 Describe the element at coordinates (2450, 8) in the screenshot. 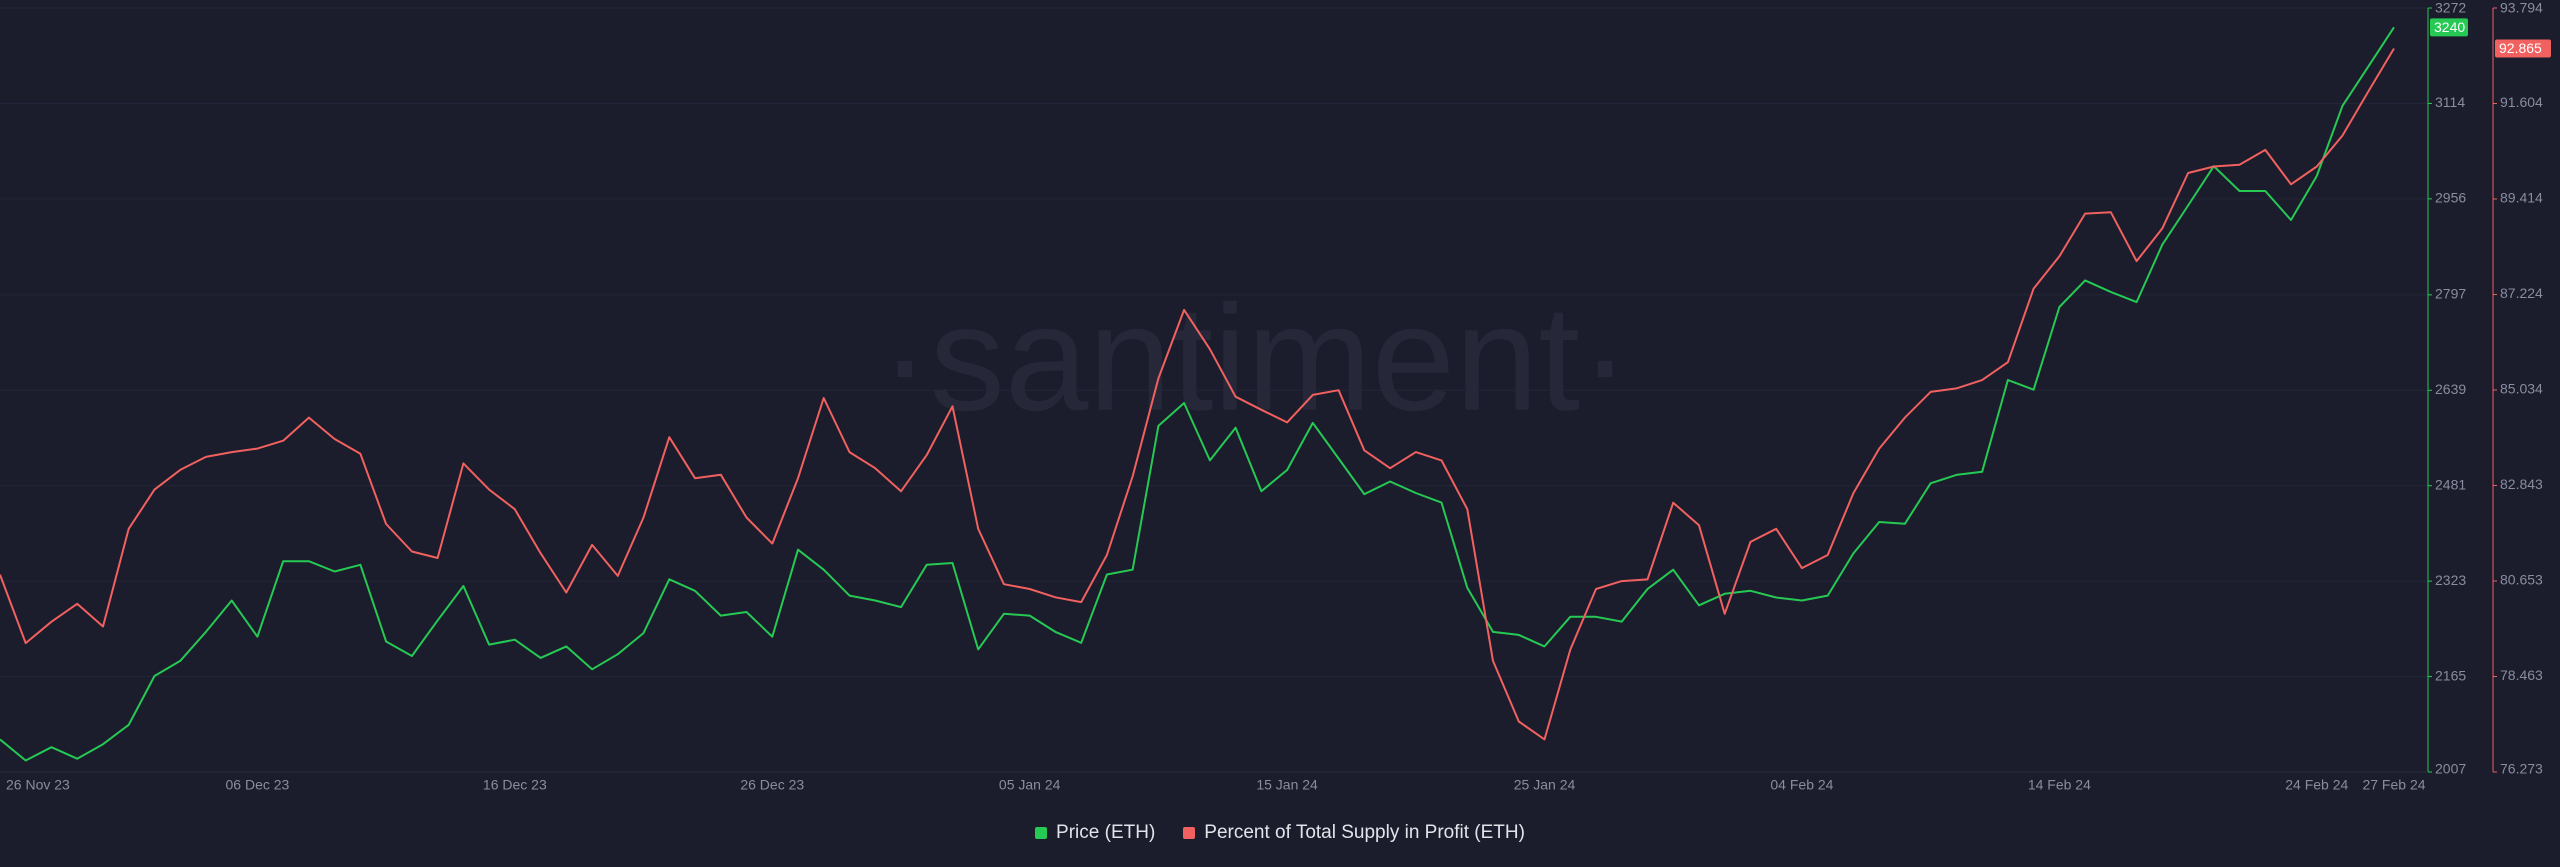

I see `y-tick-label: 3272` at that location.